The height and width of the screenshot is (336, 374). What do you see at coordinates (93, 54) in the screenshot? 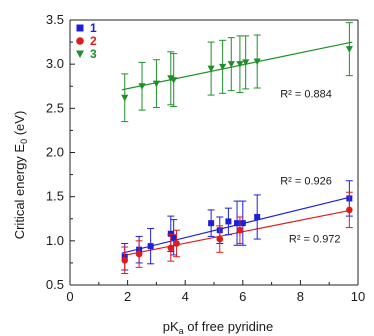
I see `legend-label-series-3: 3` at bounding box center [93, 54].